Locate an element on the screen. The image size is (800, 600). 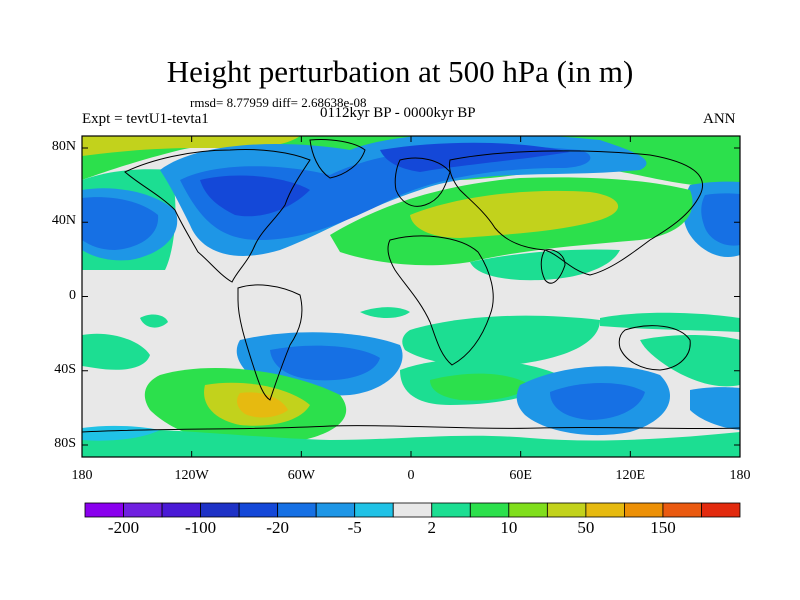
latitude-label: 40S is located at coordinates (65, 369).